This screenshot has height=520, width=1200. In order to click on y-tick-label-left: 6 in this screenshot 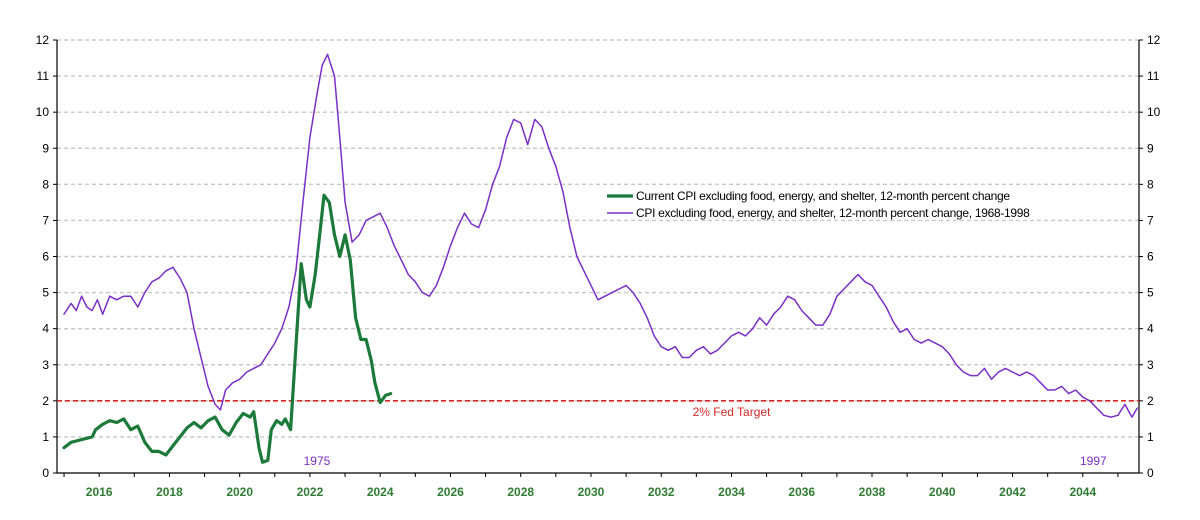, I will do `click(45, 257)`.